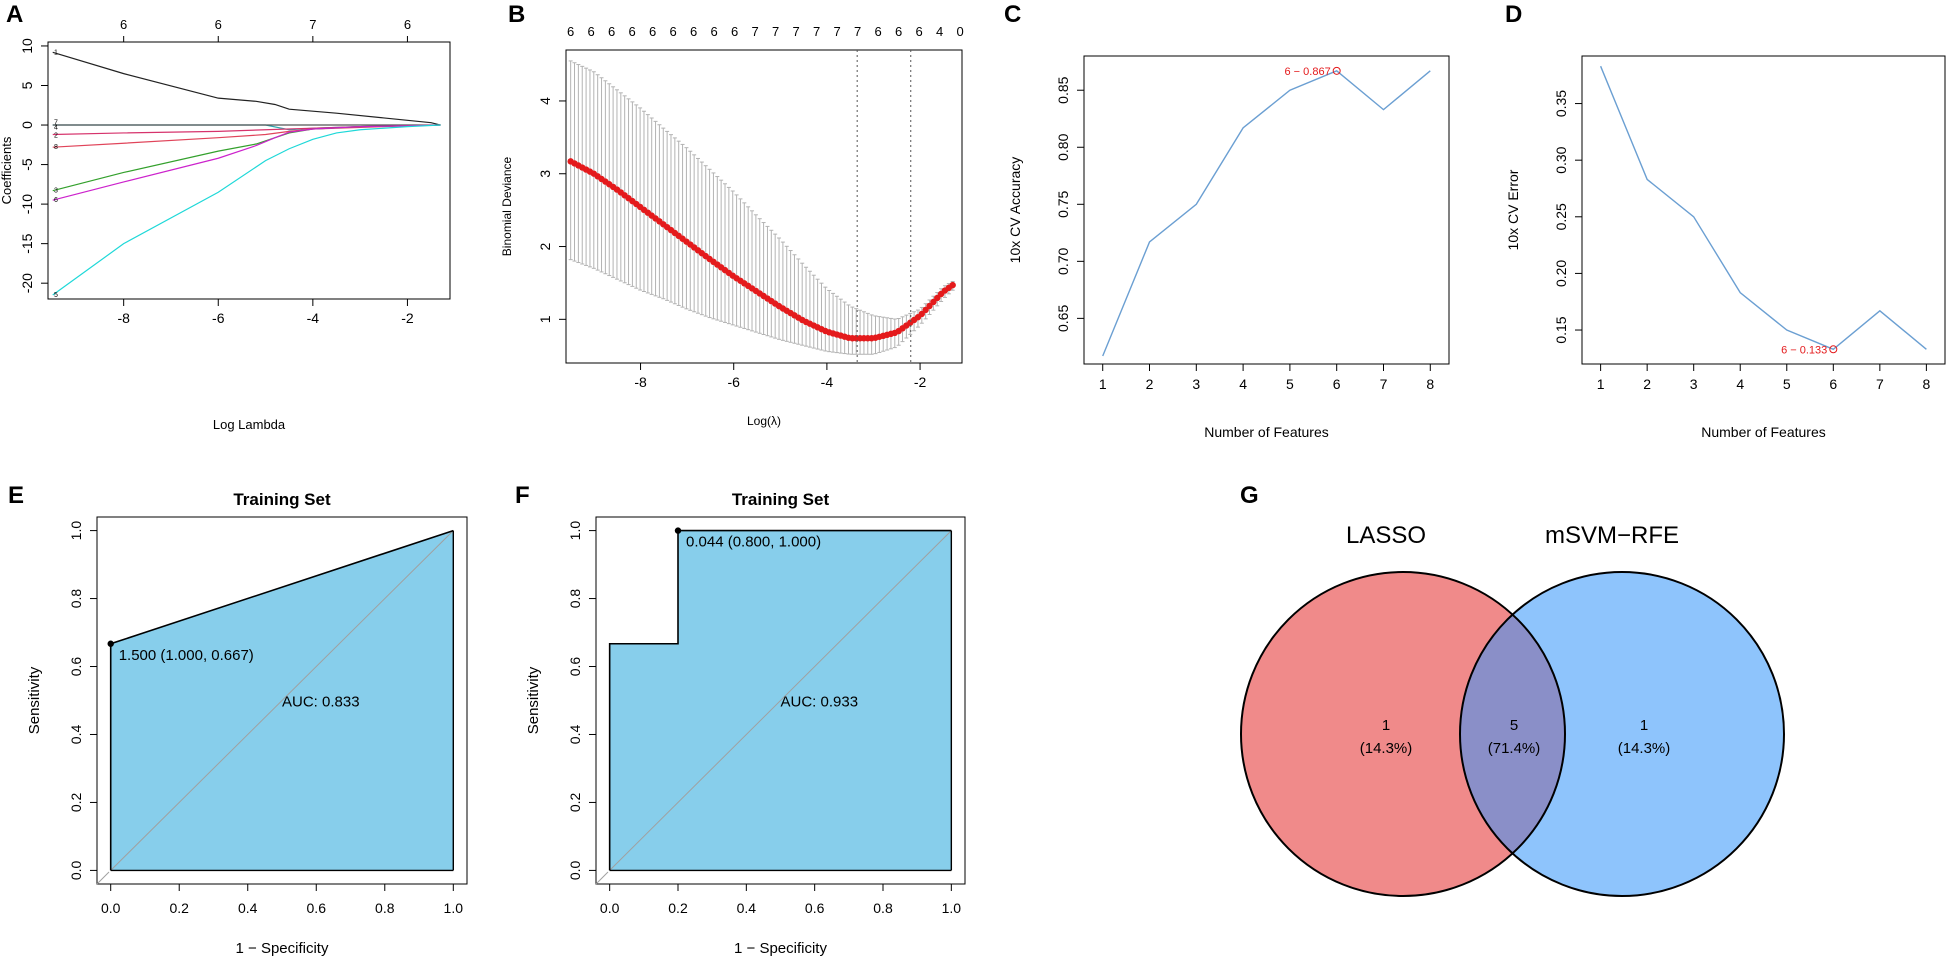 The width and height of the screenshot is (1949, 958). What do you see at coordinates (545, 246) in the screenshot?
I see `y-tick-label: 2` at bounding box center [545, 246].